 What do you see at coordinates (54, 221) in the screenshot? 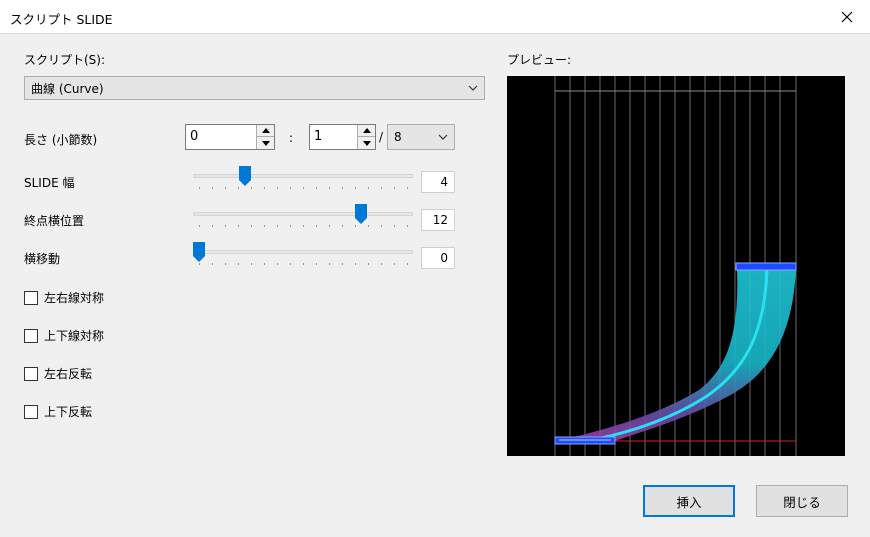
I see `end-position-label: 終点横位置` at bounding box center [54, 221].